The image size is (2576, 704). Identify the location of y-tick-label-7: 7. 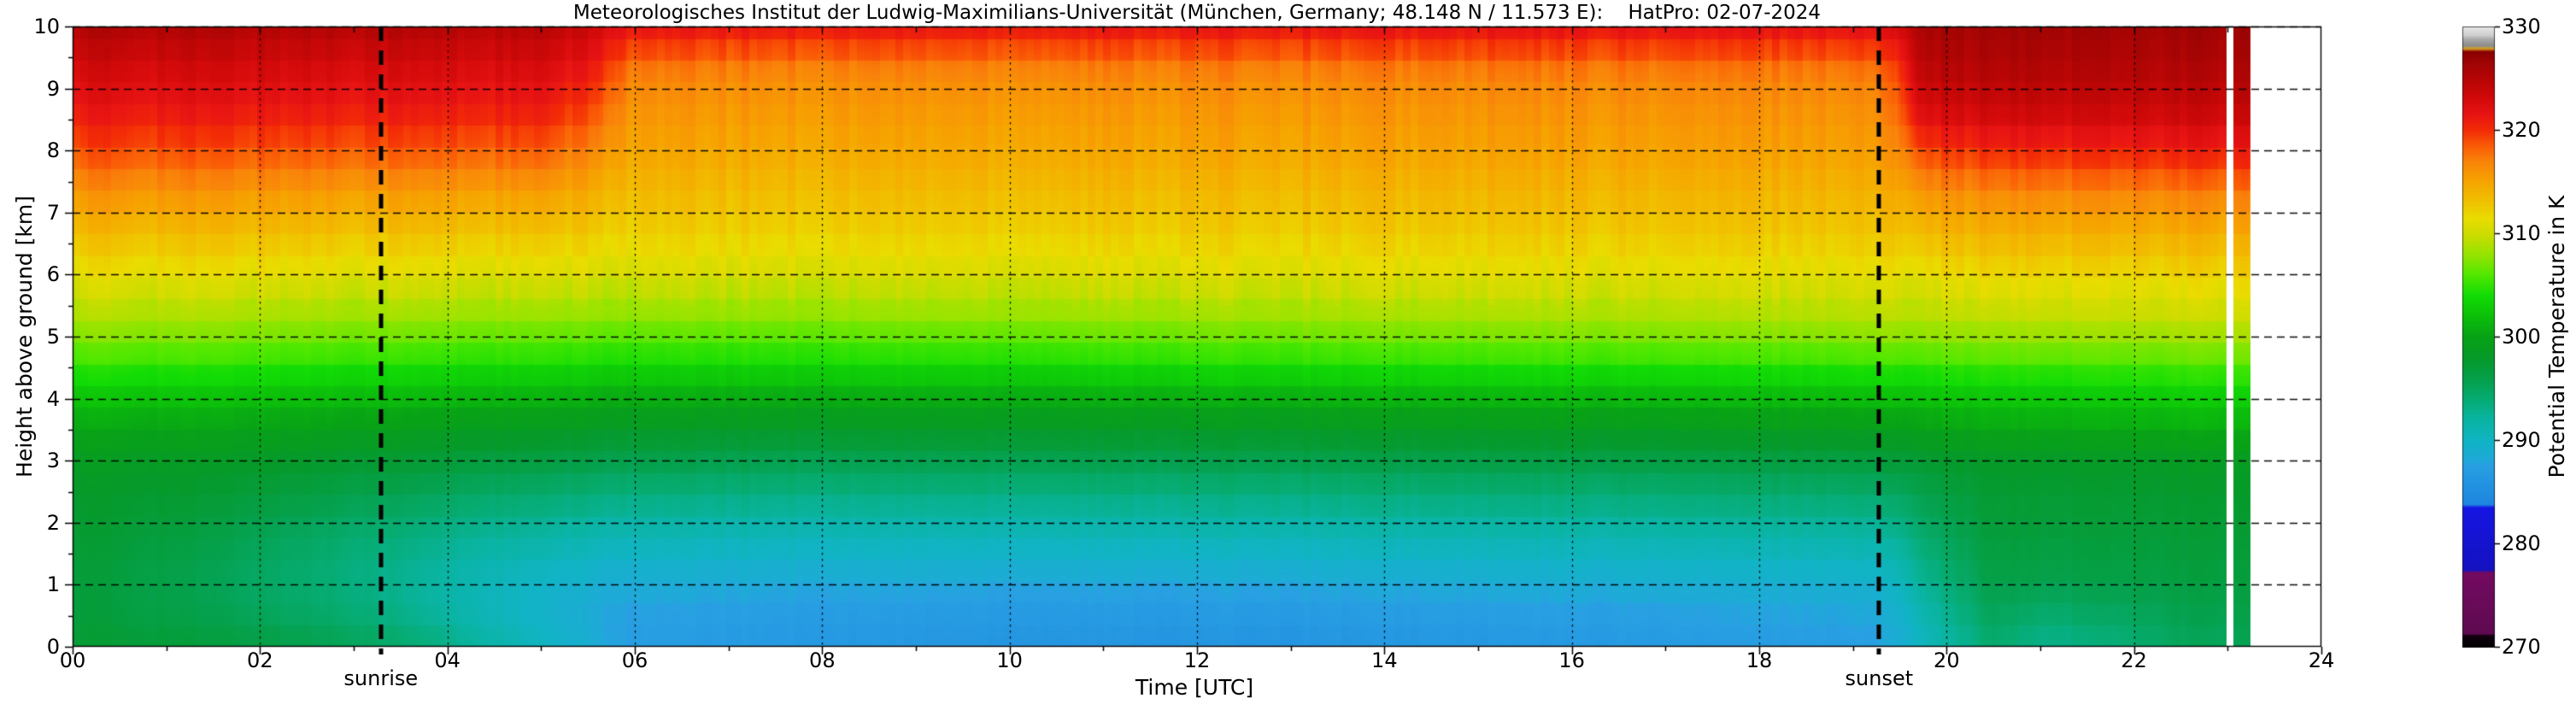
(53, 212).